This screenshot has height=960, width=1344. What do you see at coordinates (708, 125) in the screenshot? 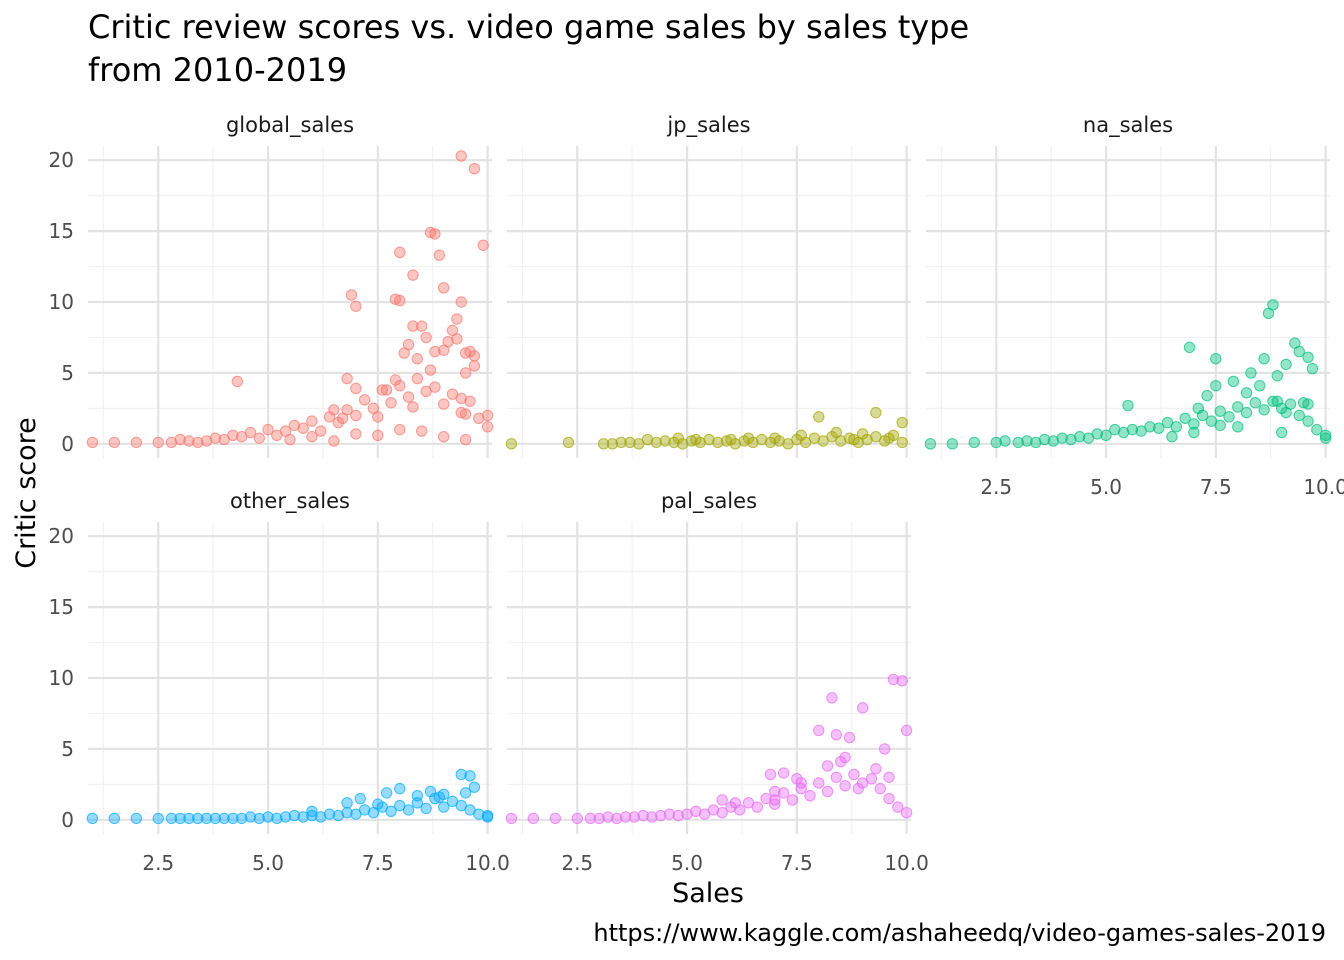
I see `facet-strip-label: jp_sales` at bounding box center [708, 125].